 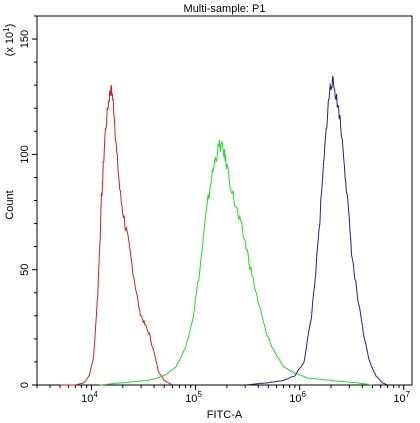 What do you see at coordinates (297, 397) in the screenshot?
I see `x-tick-label: 10⁶` at bounding box center [297, 397].